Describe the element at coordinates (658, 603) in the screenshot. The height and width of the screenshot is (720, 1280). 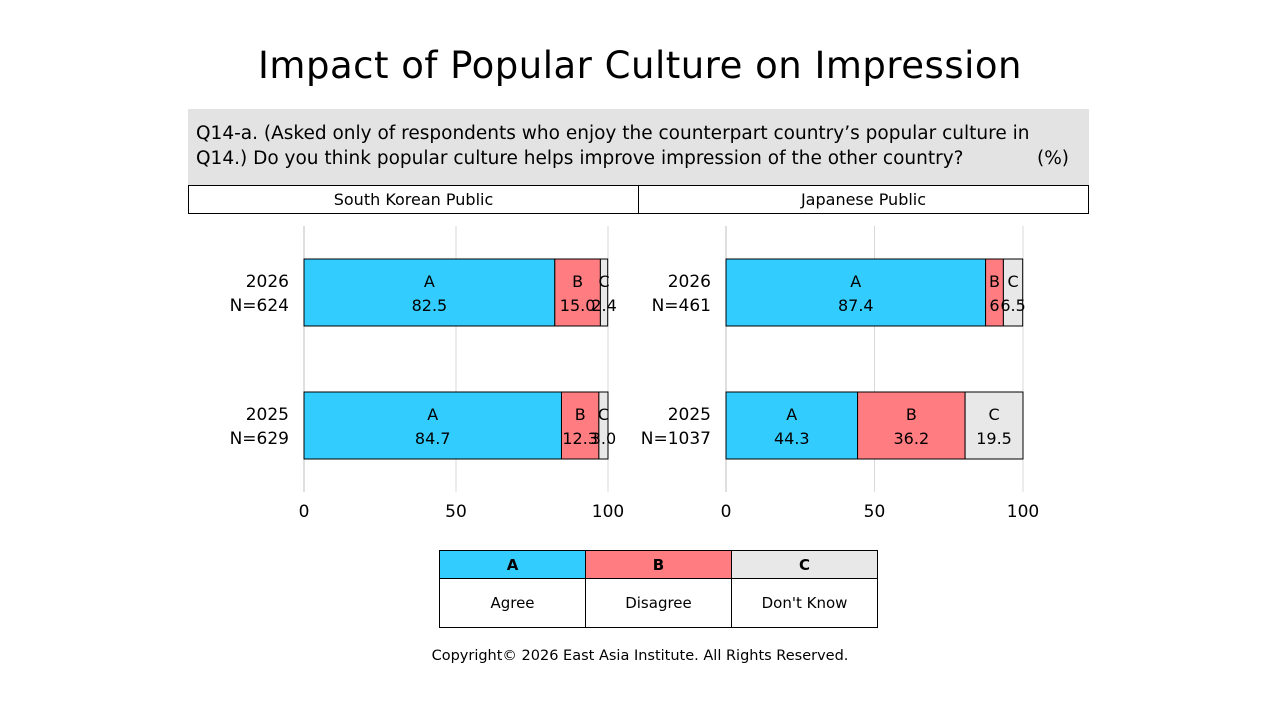
I see `legend-label-disagree: Disagree` at that location.